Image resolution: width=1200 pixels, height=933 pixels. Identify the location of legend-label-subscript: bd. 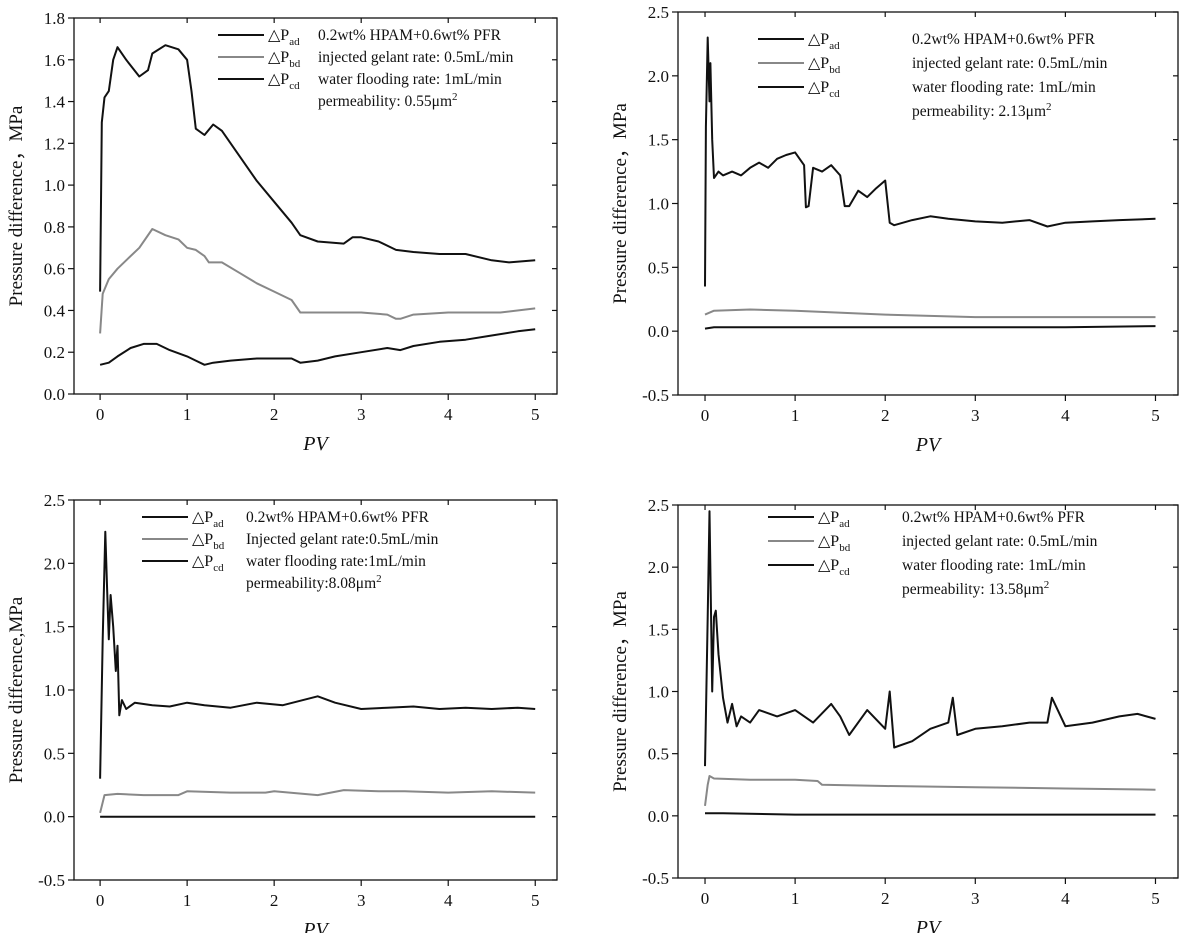
(835, 70).